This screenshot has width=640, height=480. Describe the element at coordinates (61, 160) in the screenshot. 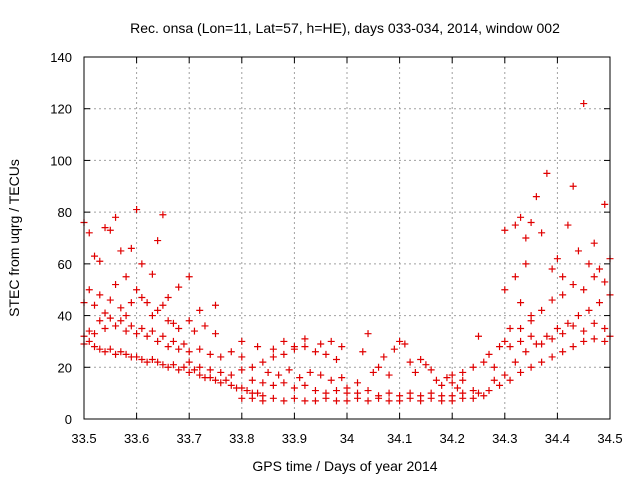

I see `y-tick-label: 100` at that location.